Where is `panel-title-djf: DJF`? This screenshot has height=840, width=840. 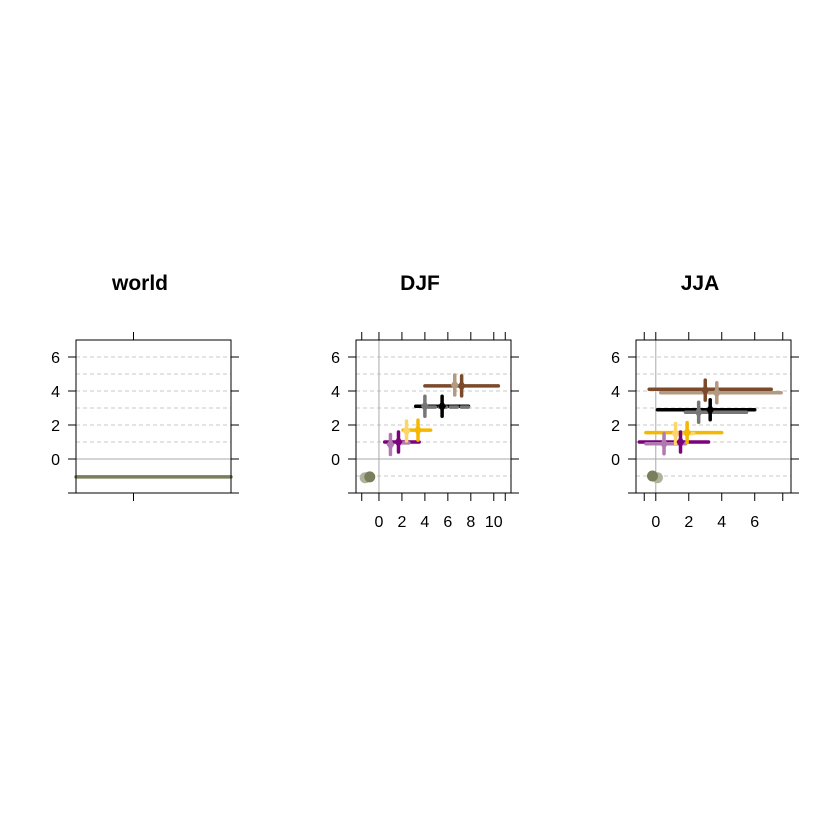
panel-title-djf: DJF is located at coordinates (420, 283).